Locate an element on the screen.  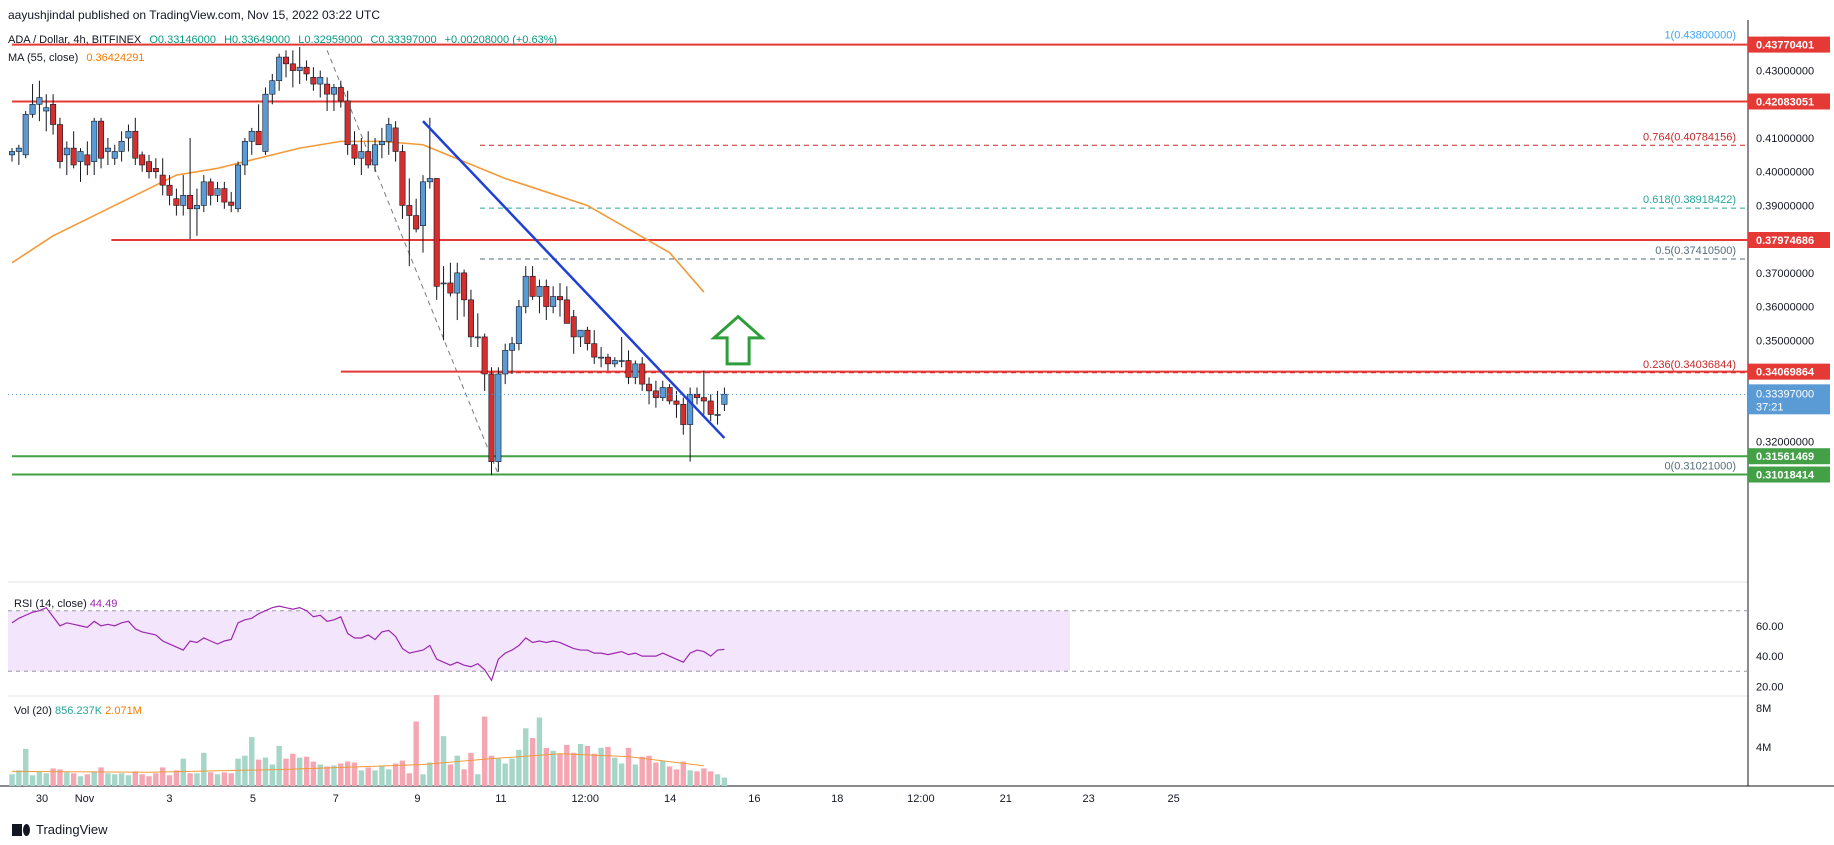
rsi-legend: RSI (14, close) 44.49 is located at coordinates (65, 604).